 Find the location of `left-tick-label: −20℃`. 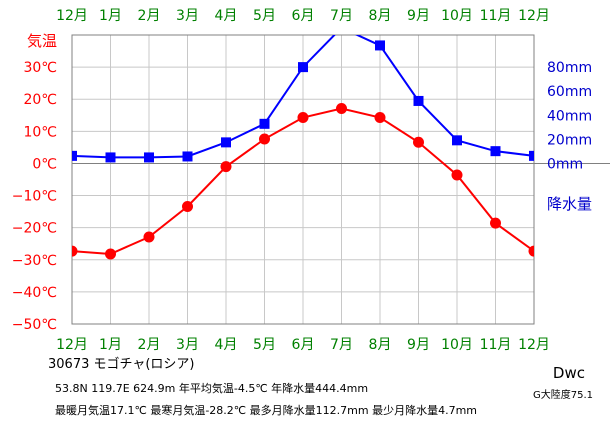

left-tick-label: −20℃ is located at coordinates (34, 229).